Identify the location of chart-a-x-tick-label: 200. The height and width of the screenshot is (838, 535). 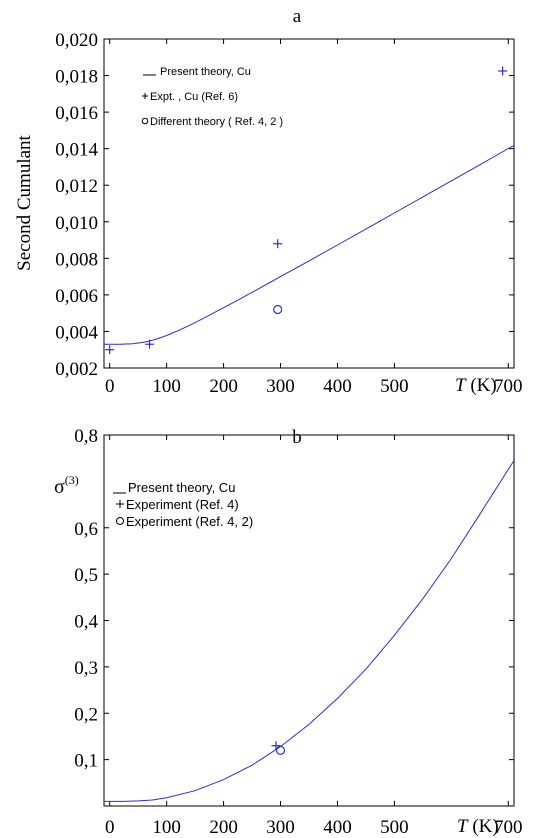
(223, 386).